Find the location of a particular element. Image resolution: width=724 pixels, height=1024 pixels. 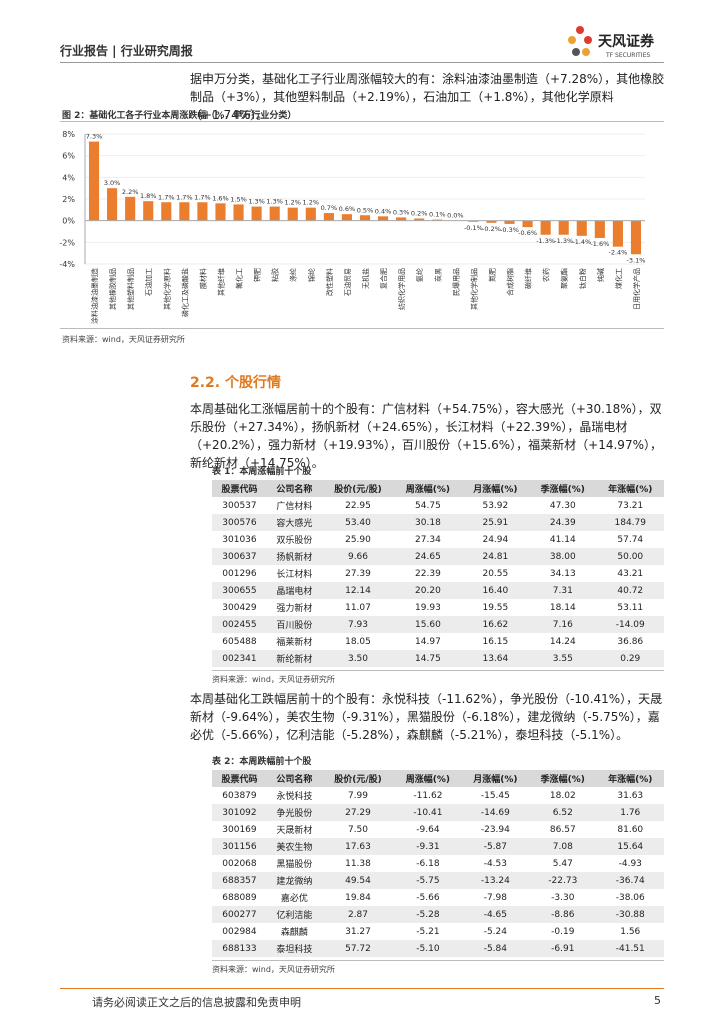

row: 688133 泰坦科技 57.72 -5.10 -5.84 -6.91 -41.51 is located at coordinates (438, 948).